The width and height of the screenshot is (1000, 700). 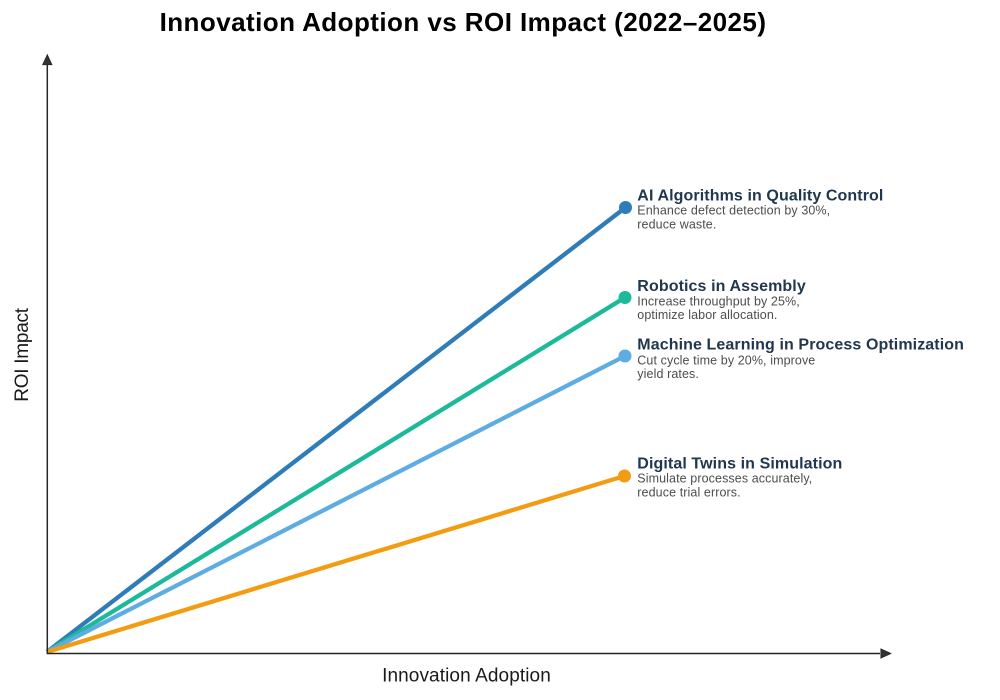 I want to click on svg-text: Simulate processes accurately,, so click(x=724, y=479).